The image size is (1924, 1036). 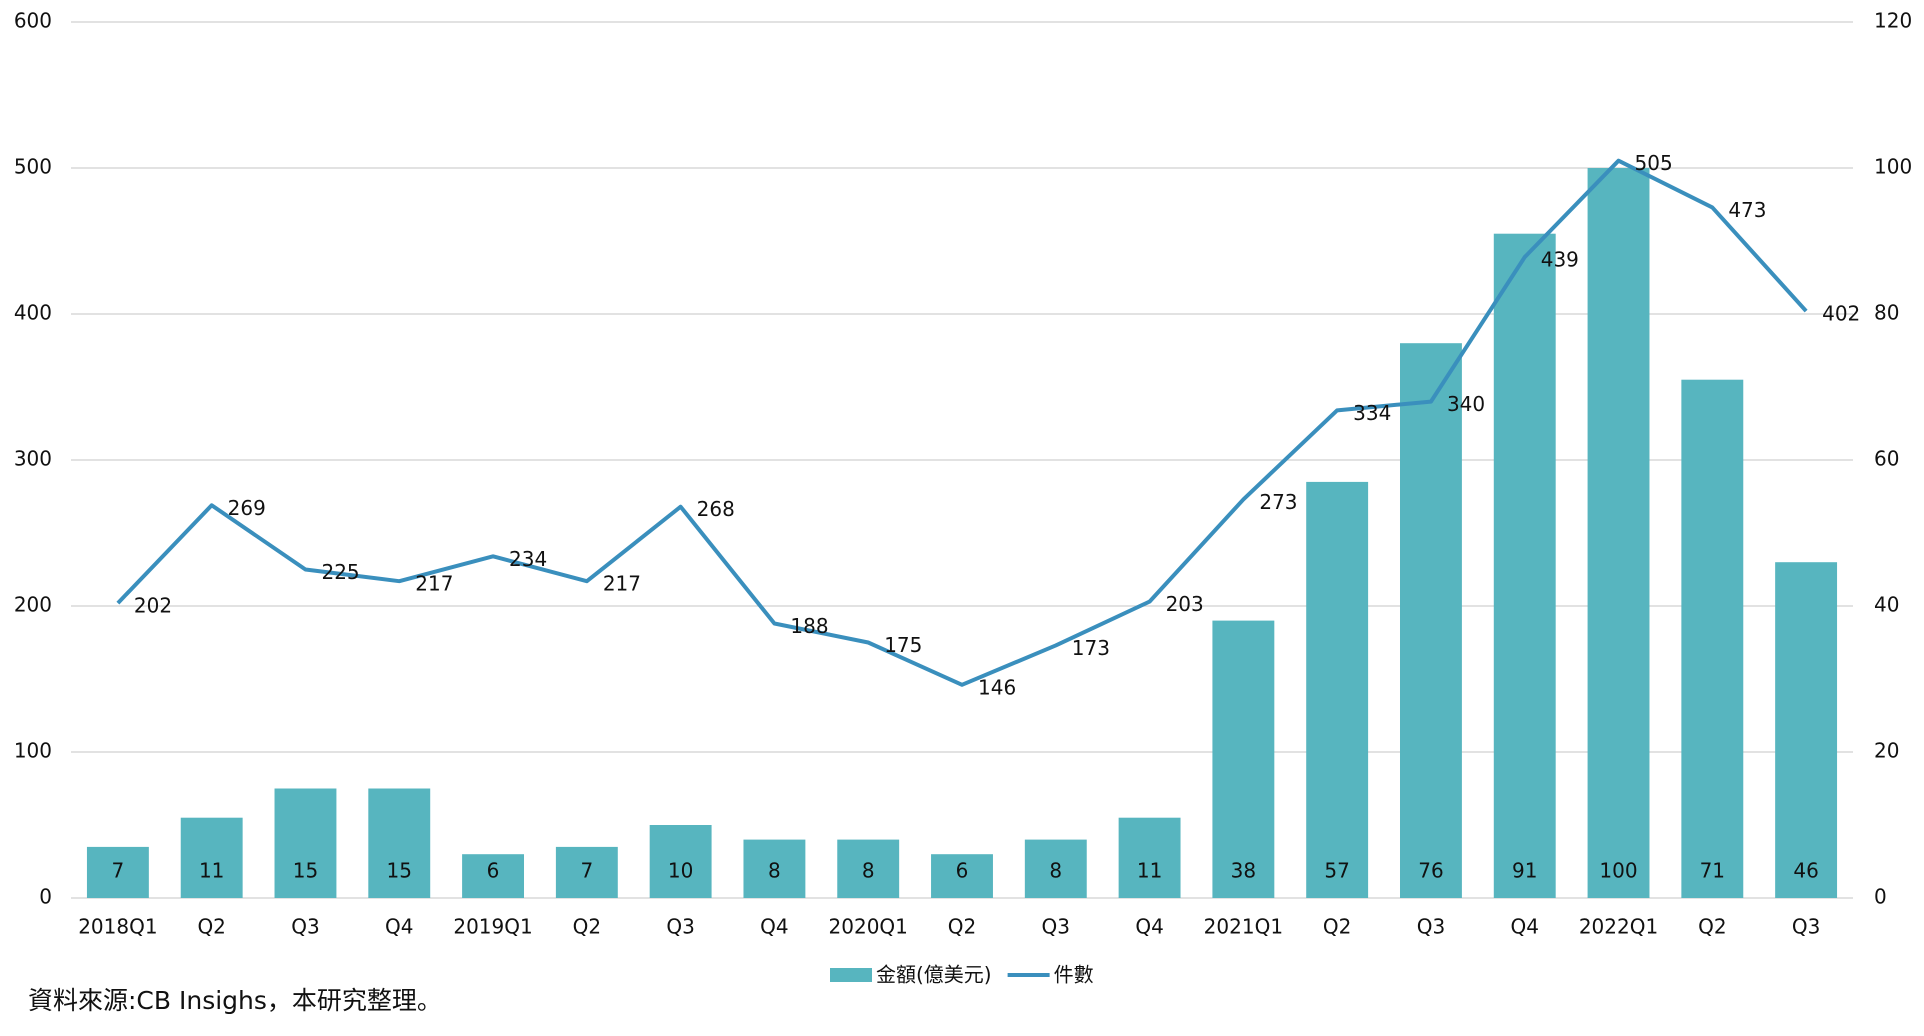 What do you see at coordinates (1618, 871) in the screenshot?
I see `bar-value-label: 100` at bounding box center [1618, 871].